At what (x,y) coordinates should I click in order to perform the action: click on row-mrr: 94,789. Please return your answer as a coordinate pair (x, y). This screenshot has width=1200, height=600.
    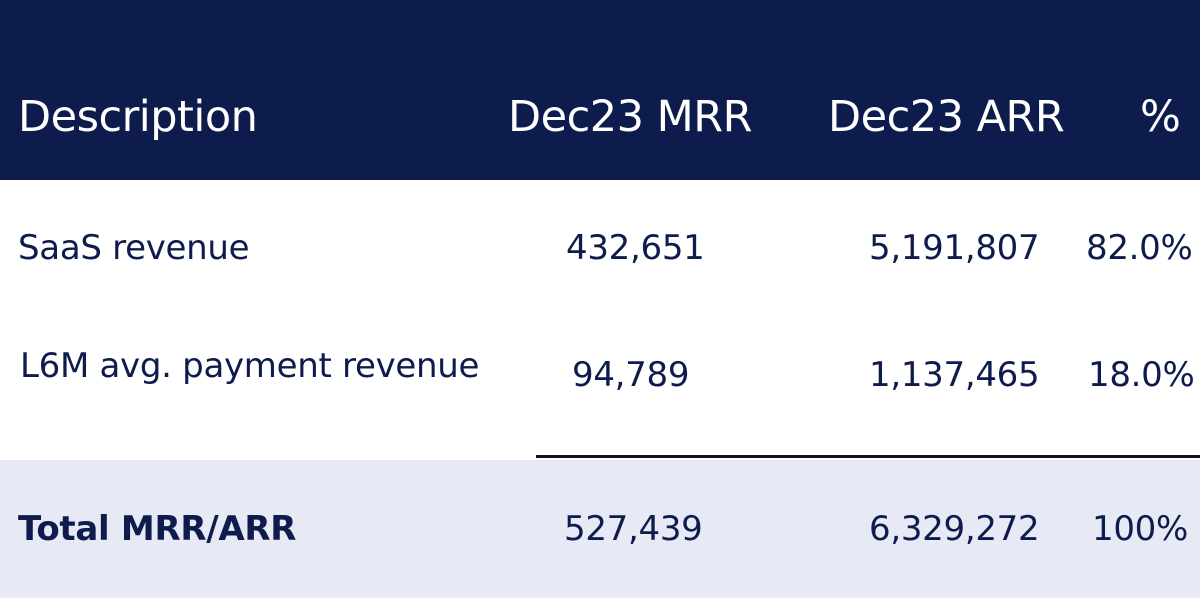
    Looking at the image, I should click on (631, 375).